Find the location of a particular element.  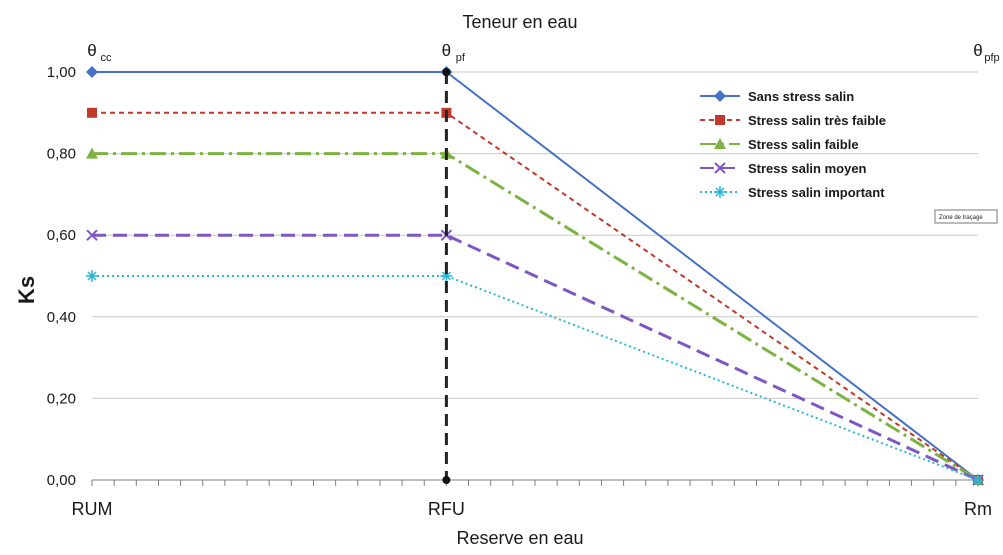

legend-item: Sans stress salin is located at coordinates (777, 96).